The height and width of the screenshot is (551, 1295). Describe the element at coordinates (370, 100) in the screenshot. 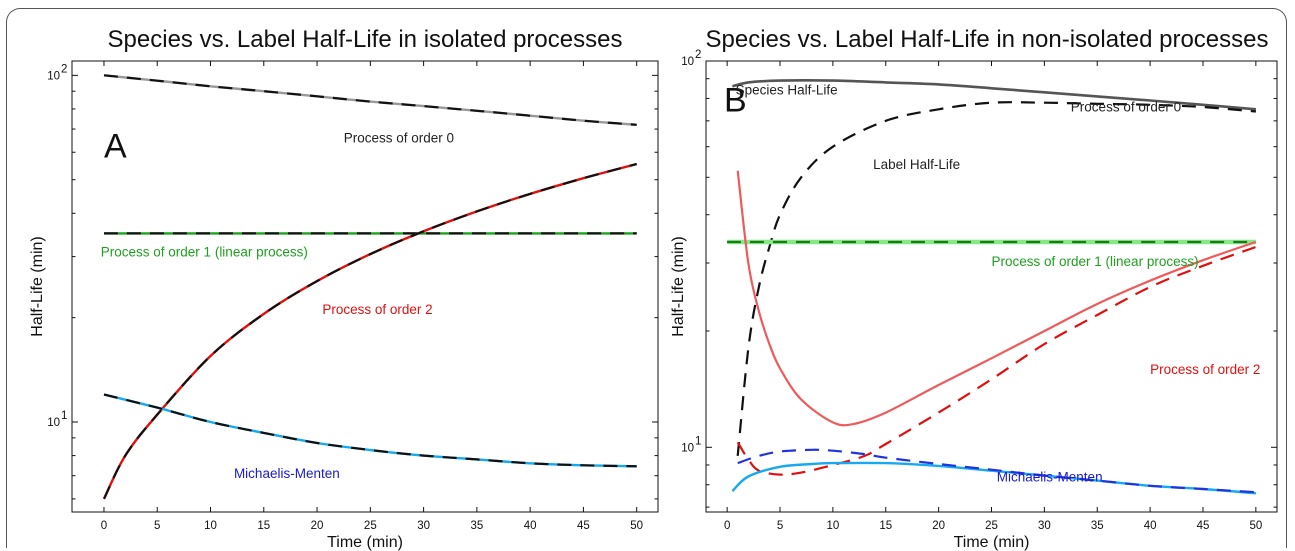

I see `series-line-o0_label` at that location.